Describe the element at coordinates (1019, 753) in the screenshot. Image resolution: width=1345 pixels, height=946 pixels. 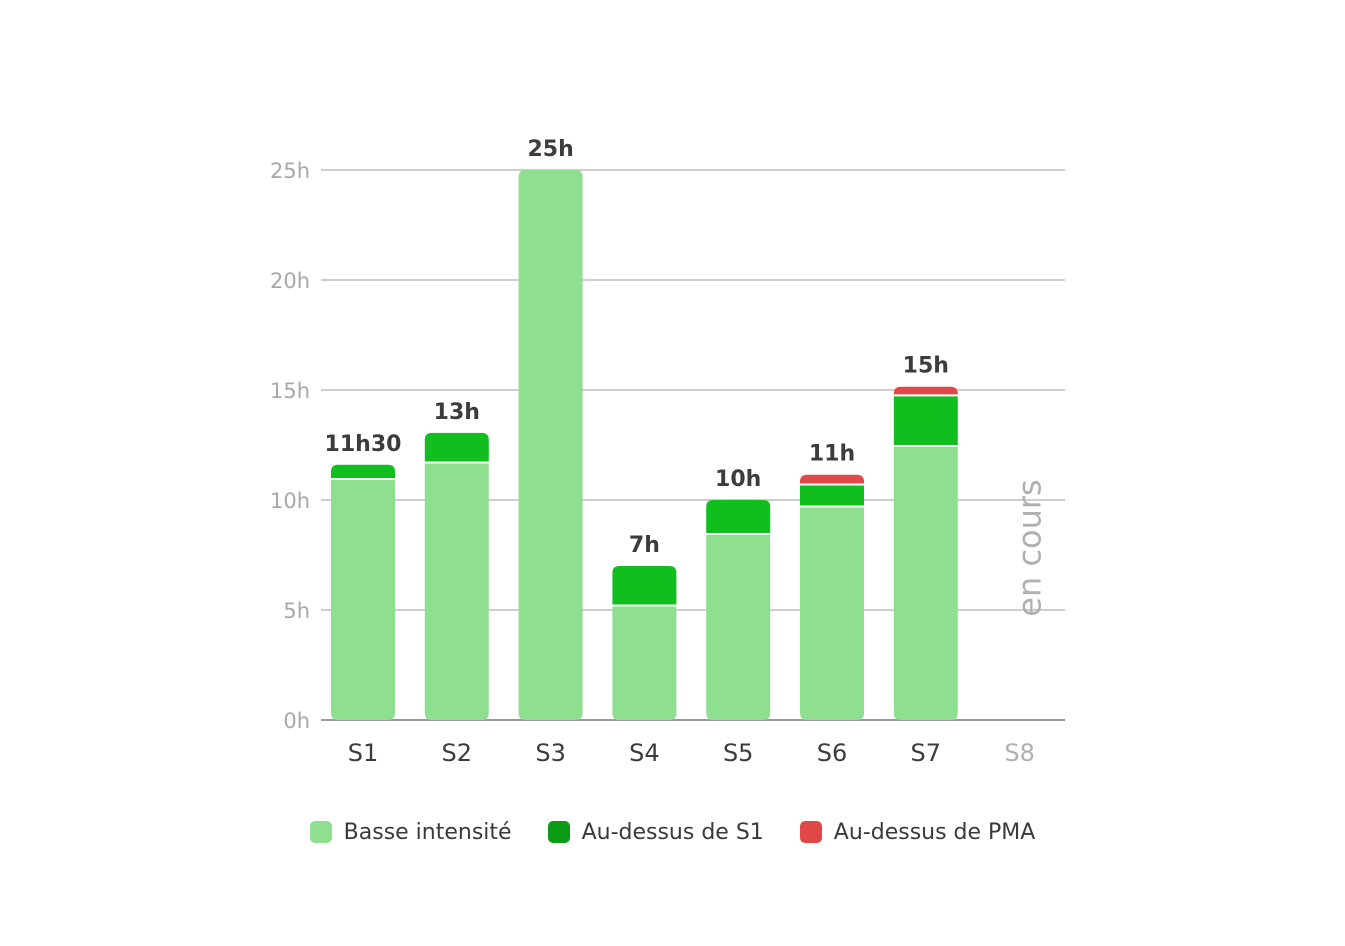
I see `x-tick-label-S8: S8` at that location.